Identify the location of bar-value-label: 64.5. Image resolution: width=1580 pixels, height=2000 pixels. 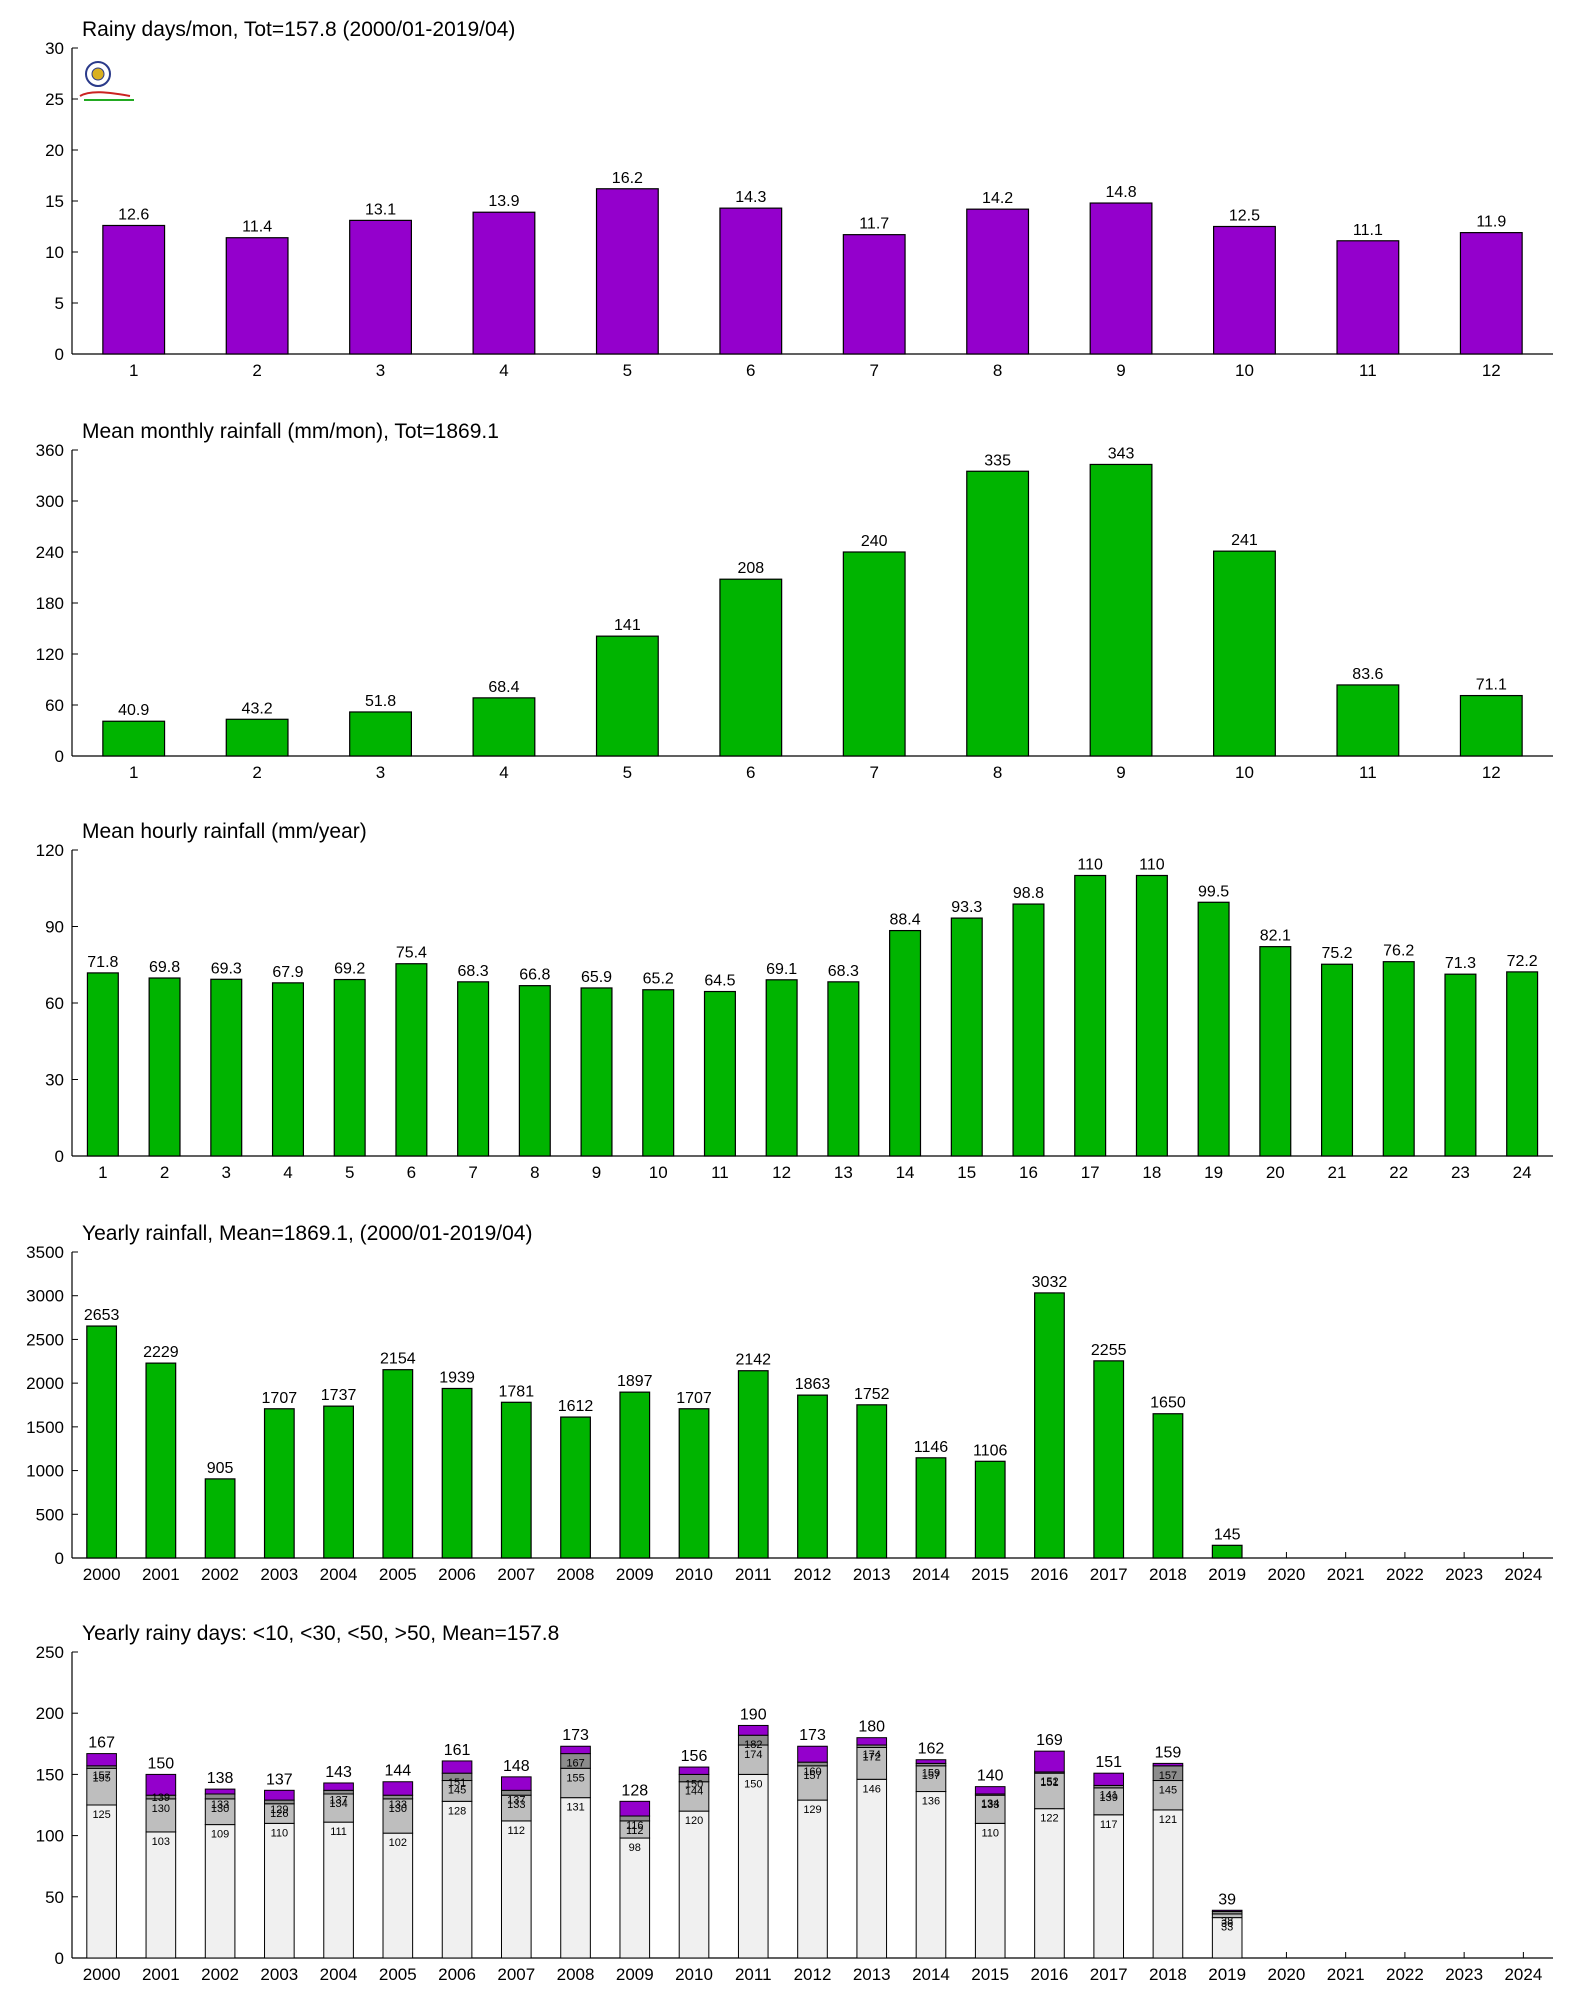
(719, 981).